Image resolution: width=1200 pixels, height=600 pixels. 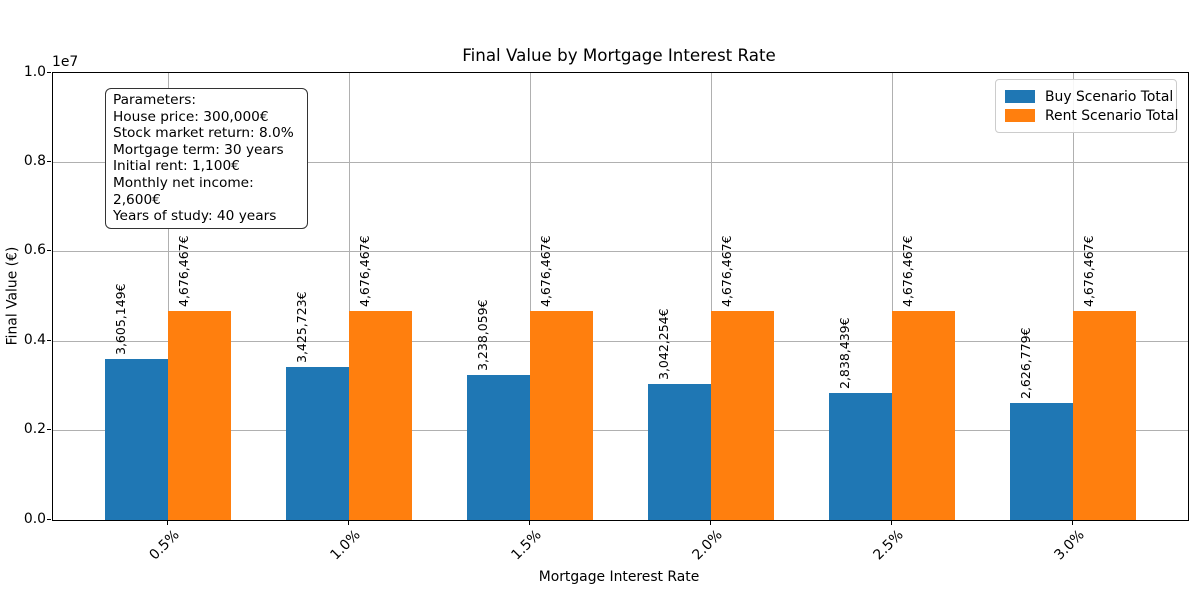 I want to click on legend-entry: Rent Scenario Total, so click(x=1091, y=115).